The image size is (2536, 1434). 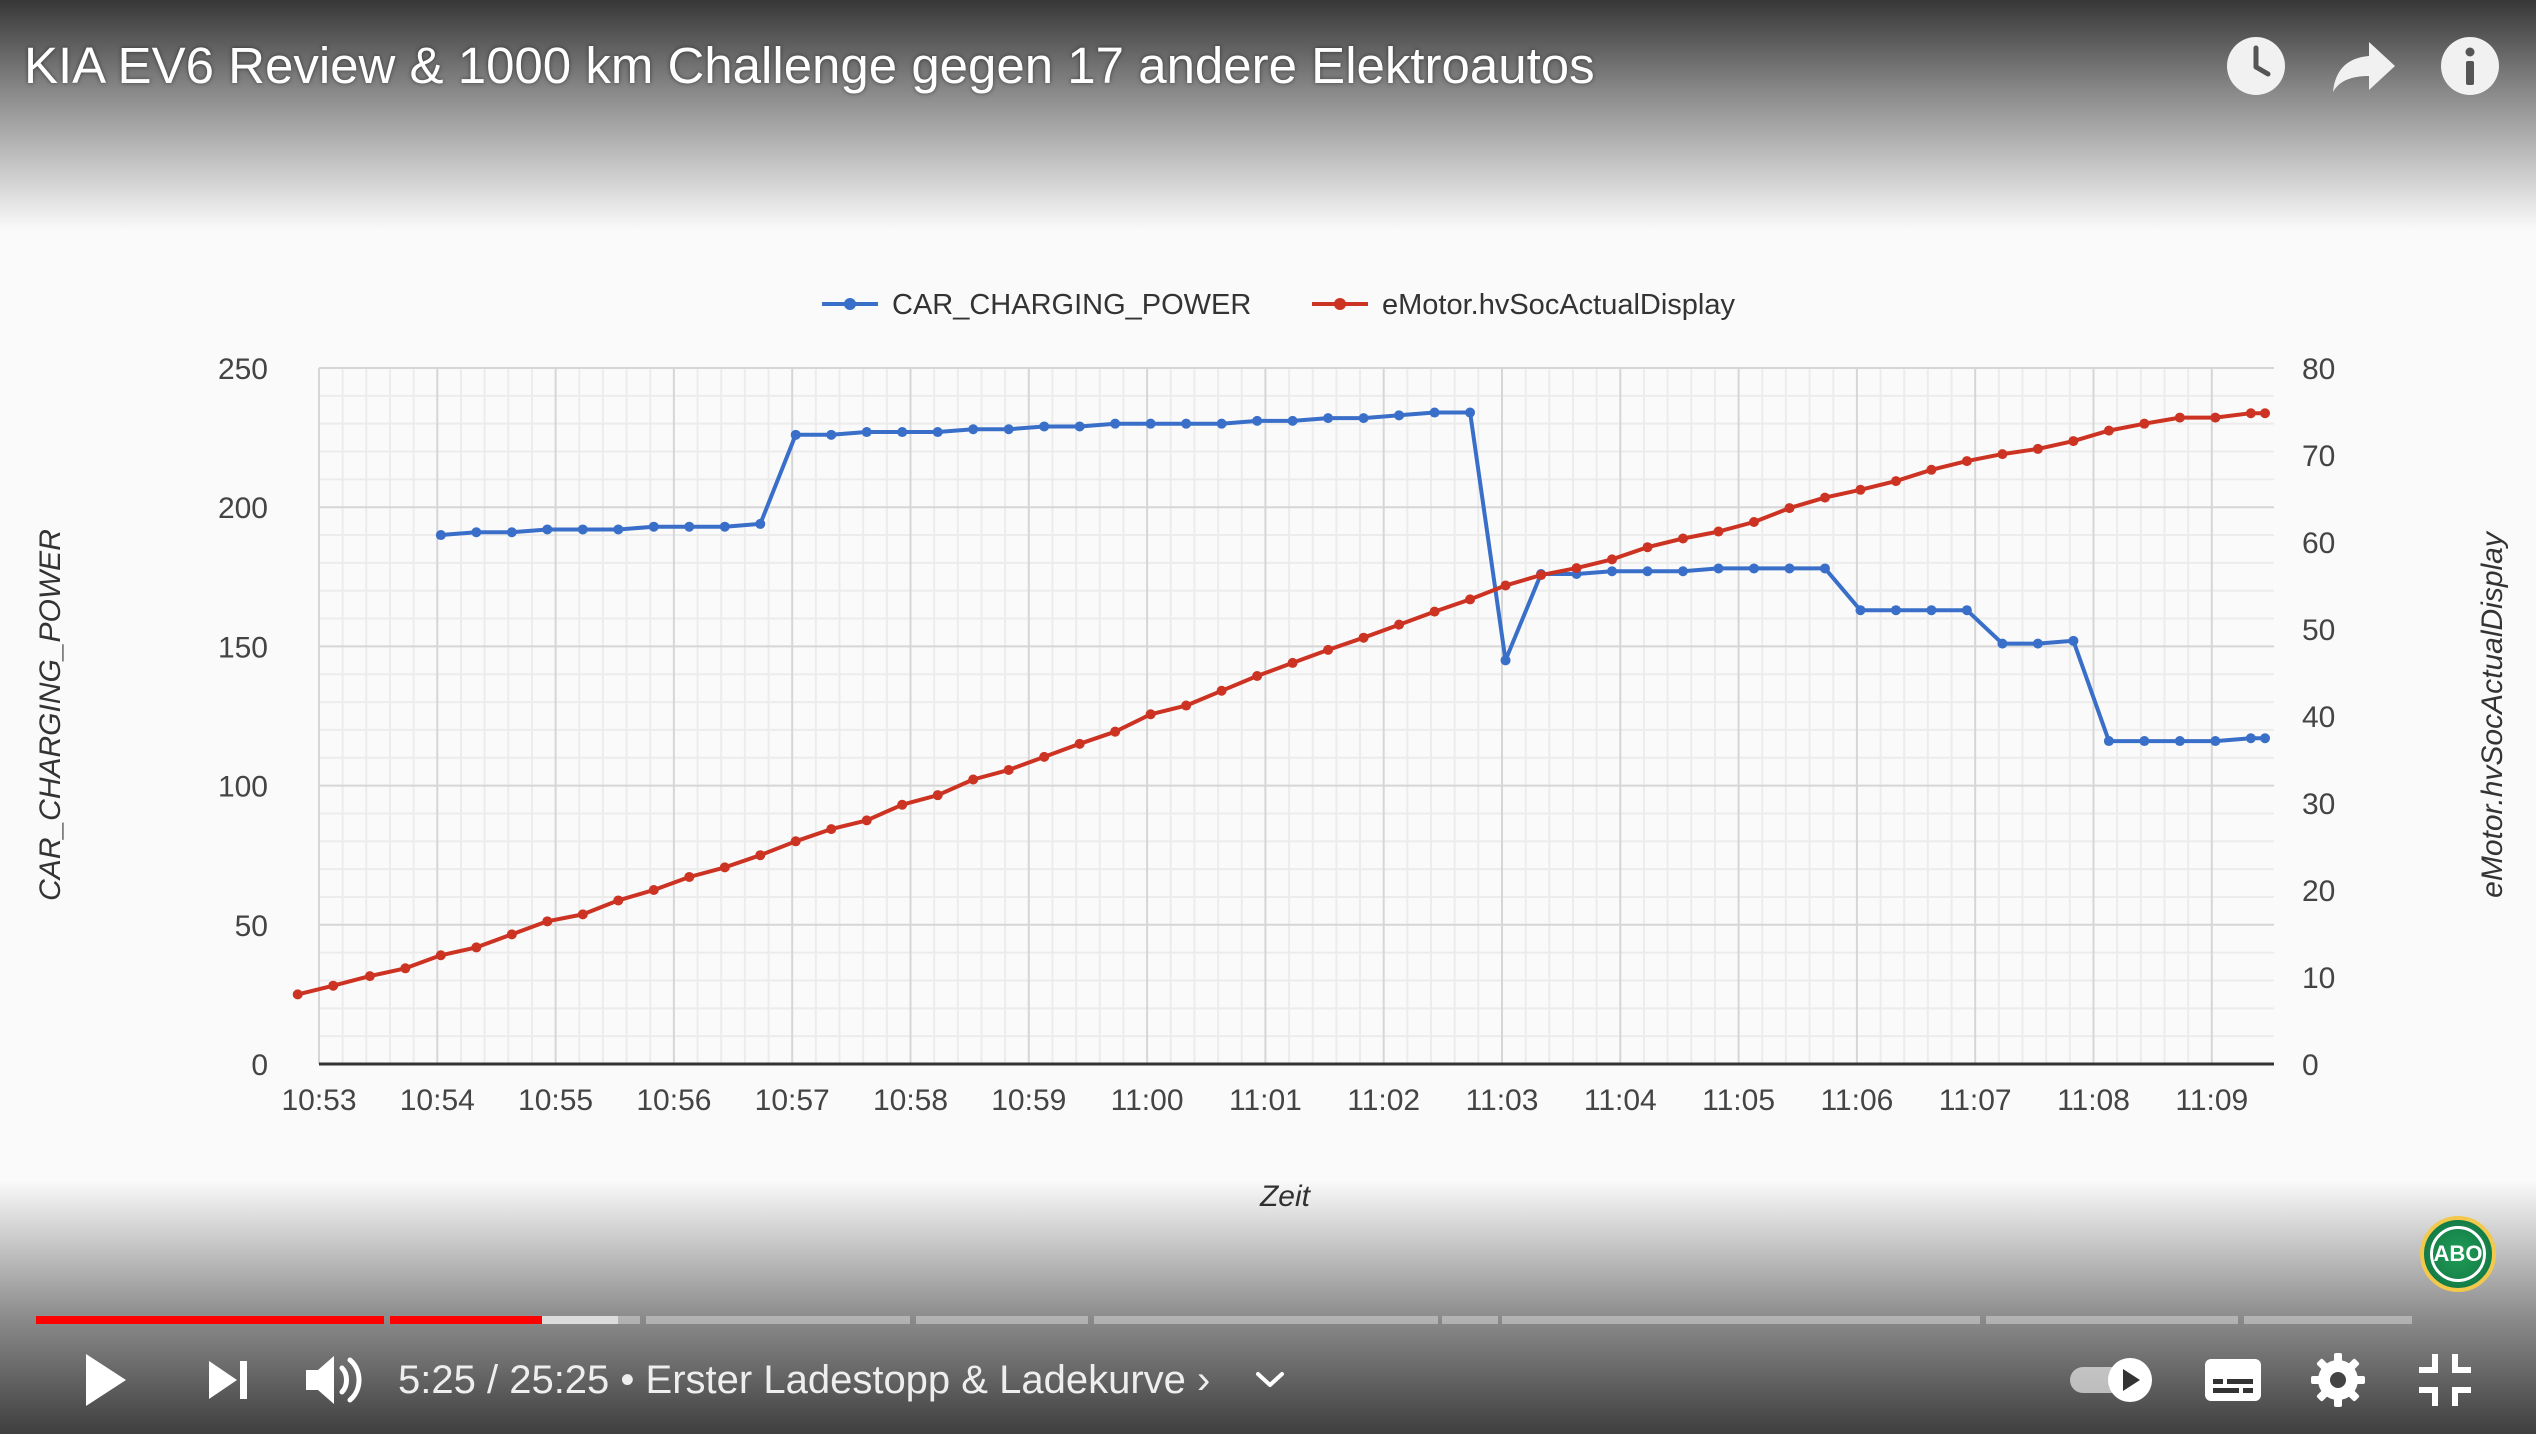 I want to click on settings-button, so click(x=2338, y=1380).